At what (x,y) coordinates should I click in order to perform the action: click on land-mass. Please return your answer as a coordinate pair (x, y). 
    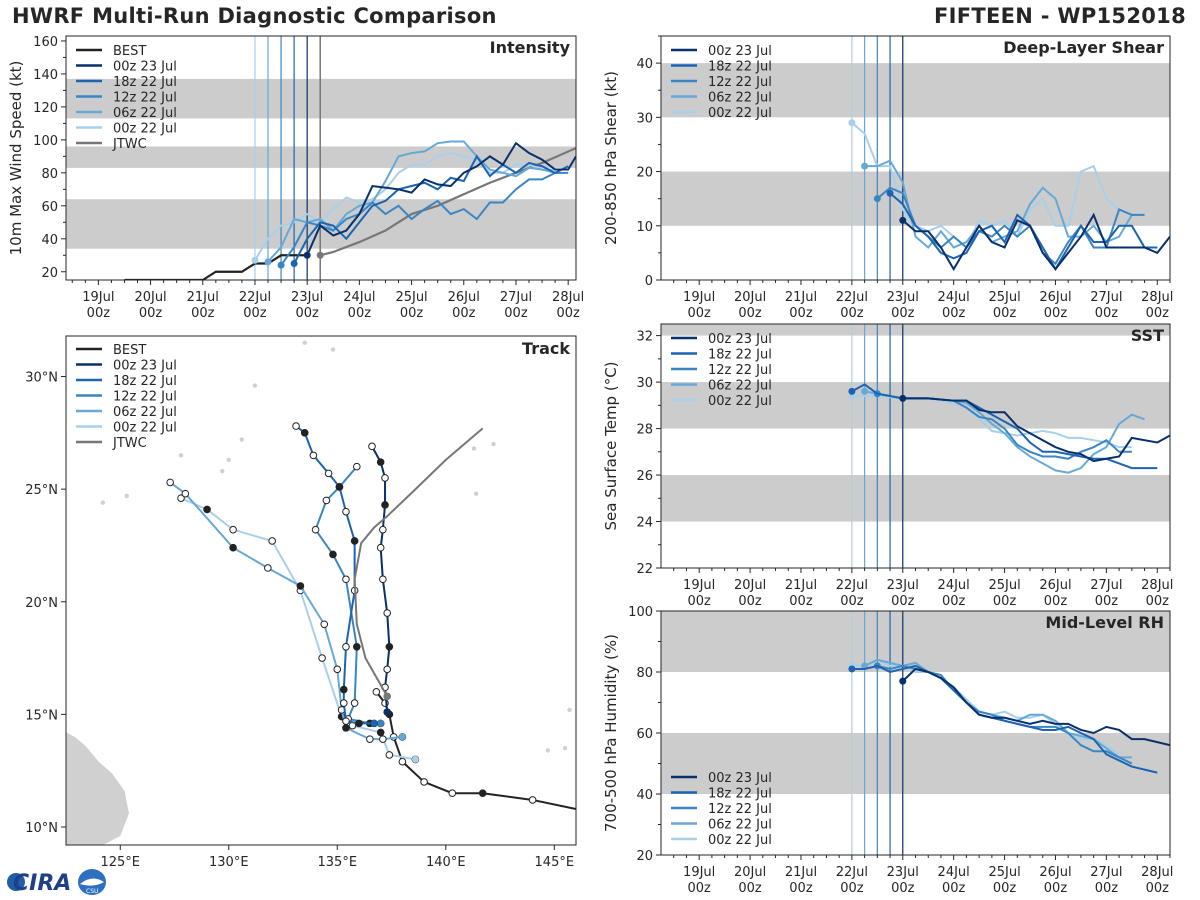
    Looking at the image, I should click on (97, 788).